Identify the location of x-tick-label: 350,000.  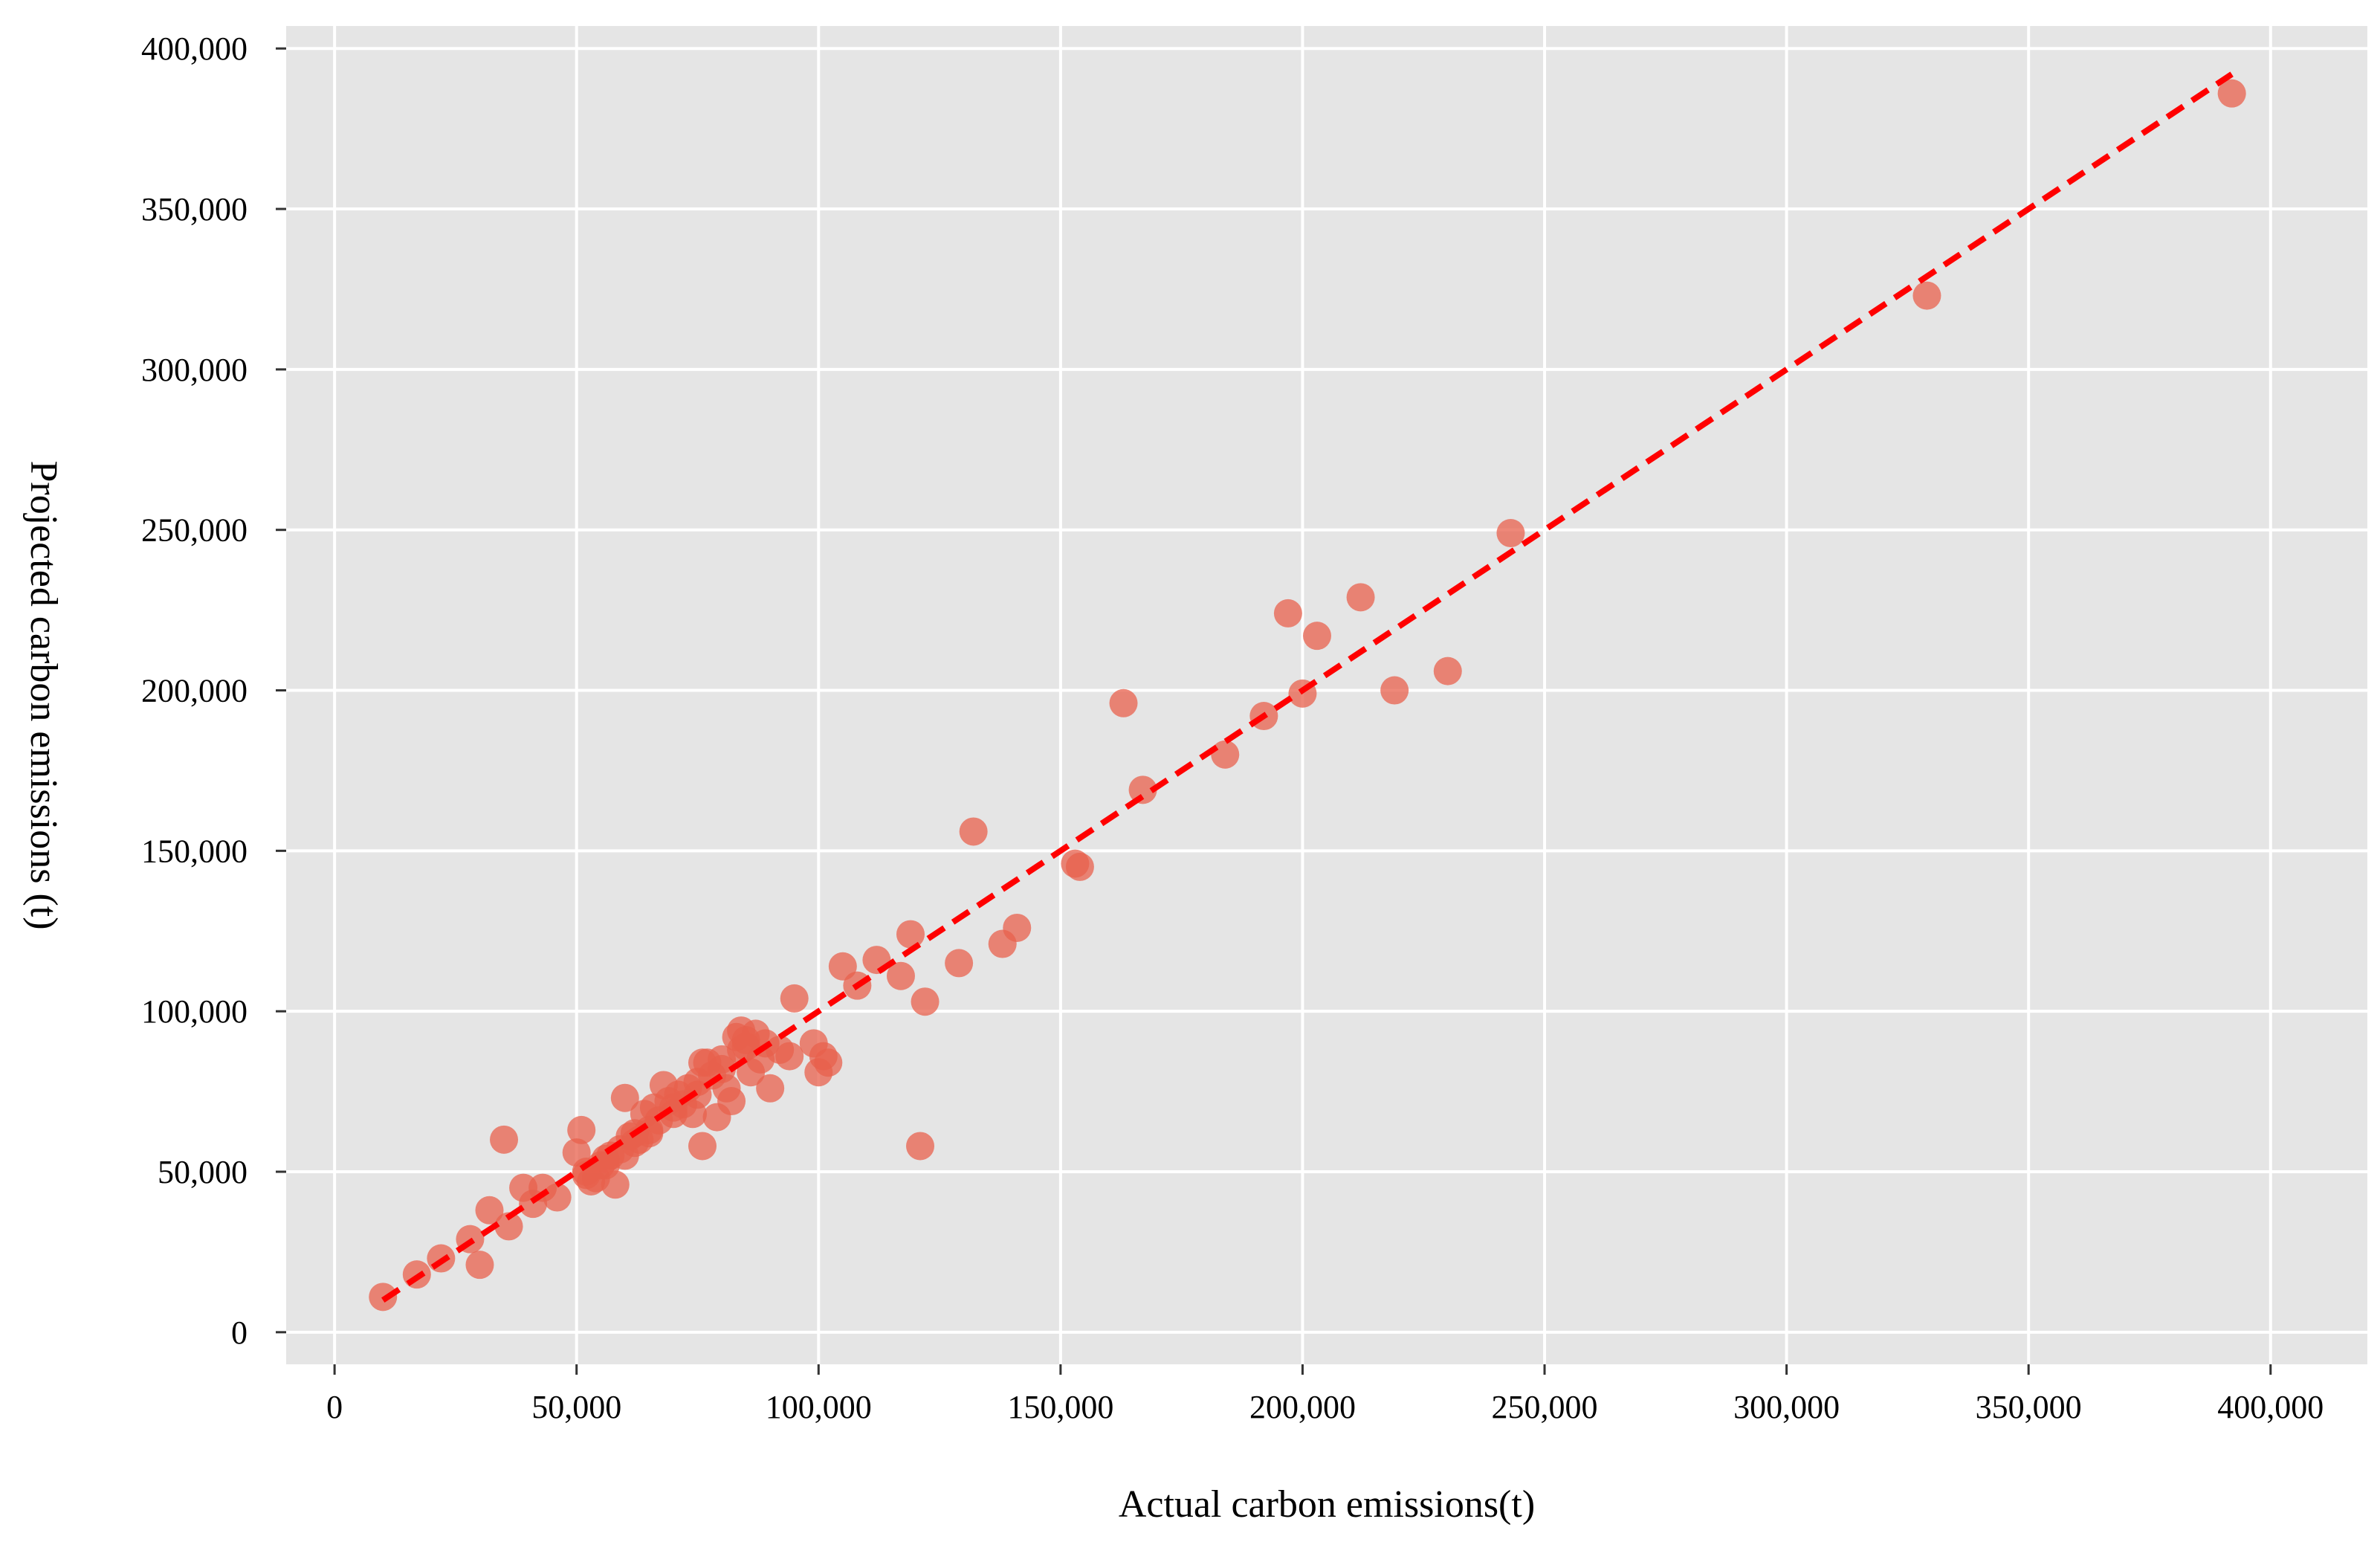
(2029, 1407).